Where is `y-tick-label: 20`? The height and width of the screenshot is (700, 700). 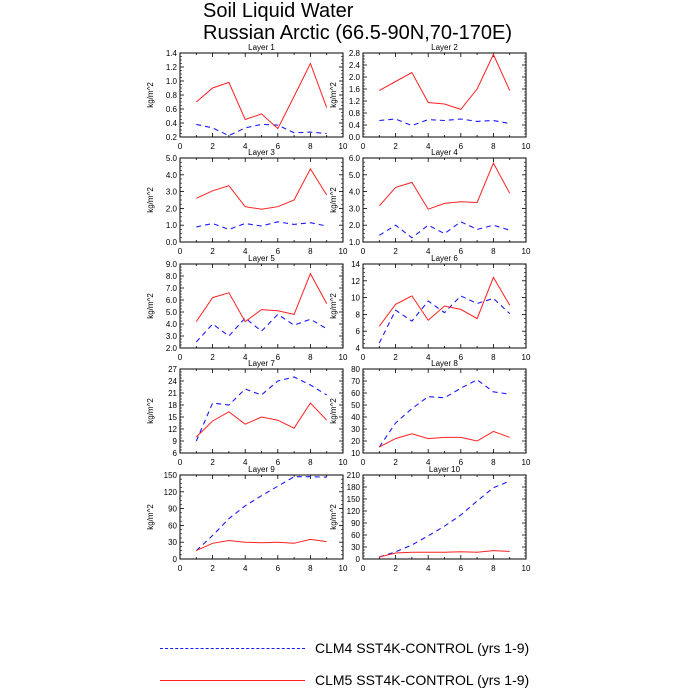
y-tick-label: 20 is located at coordinates (355, 441).